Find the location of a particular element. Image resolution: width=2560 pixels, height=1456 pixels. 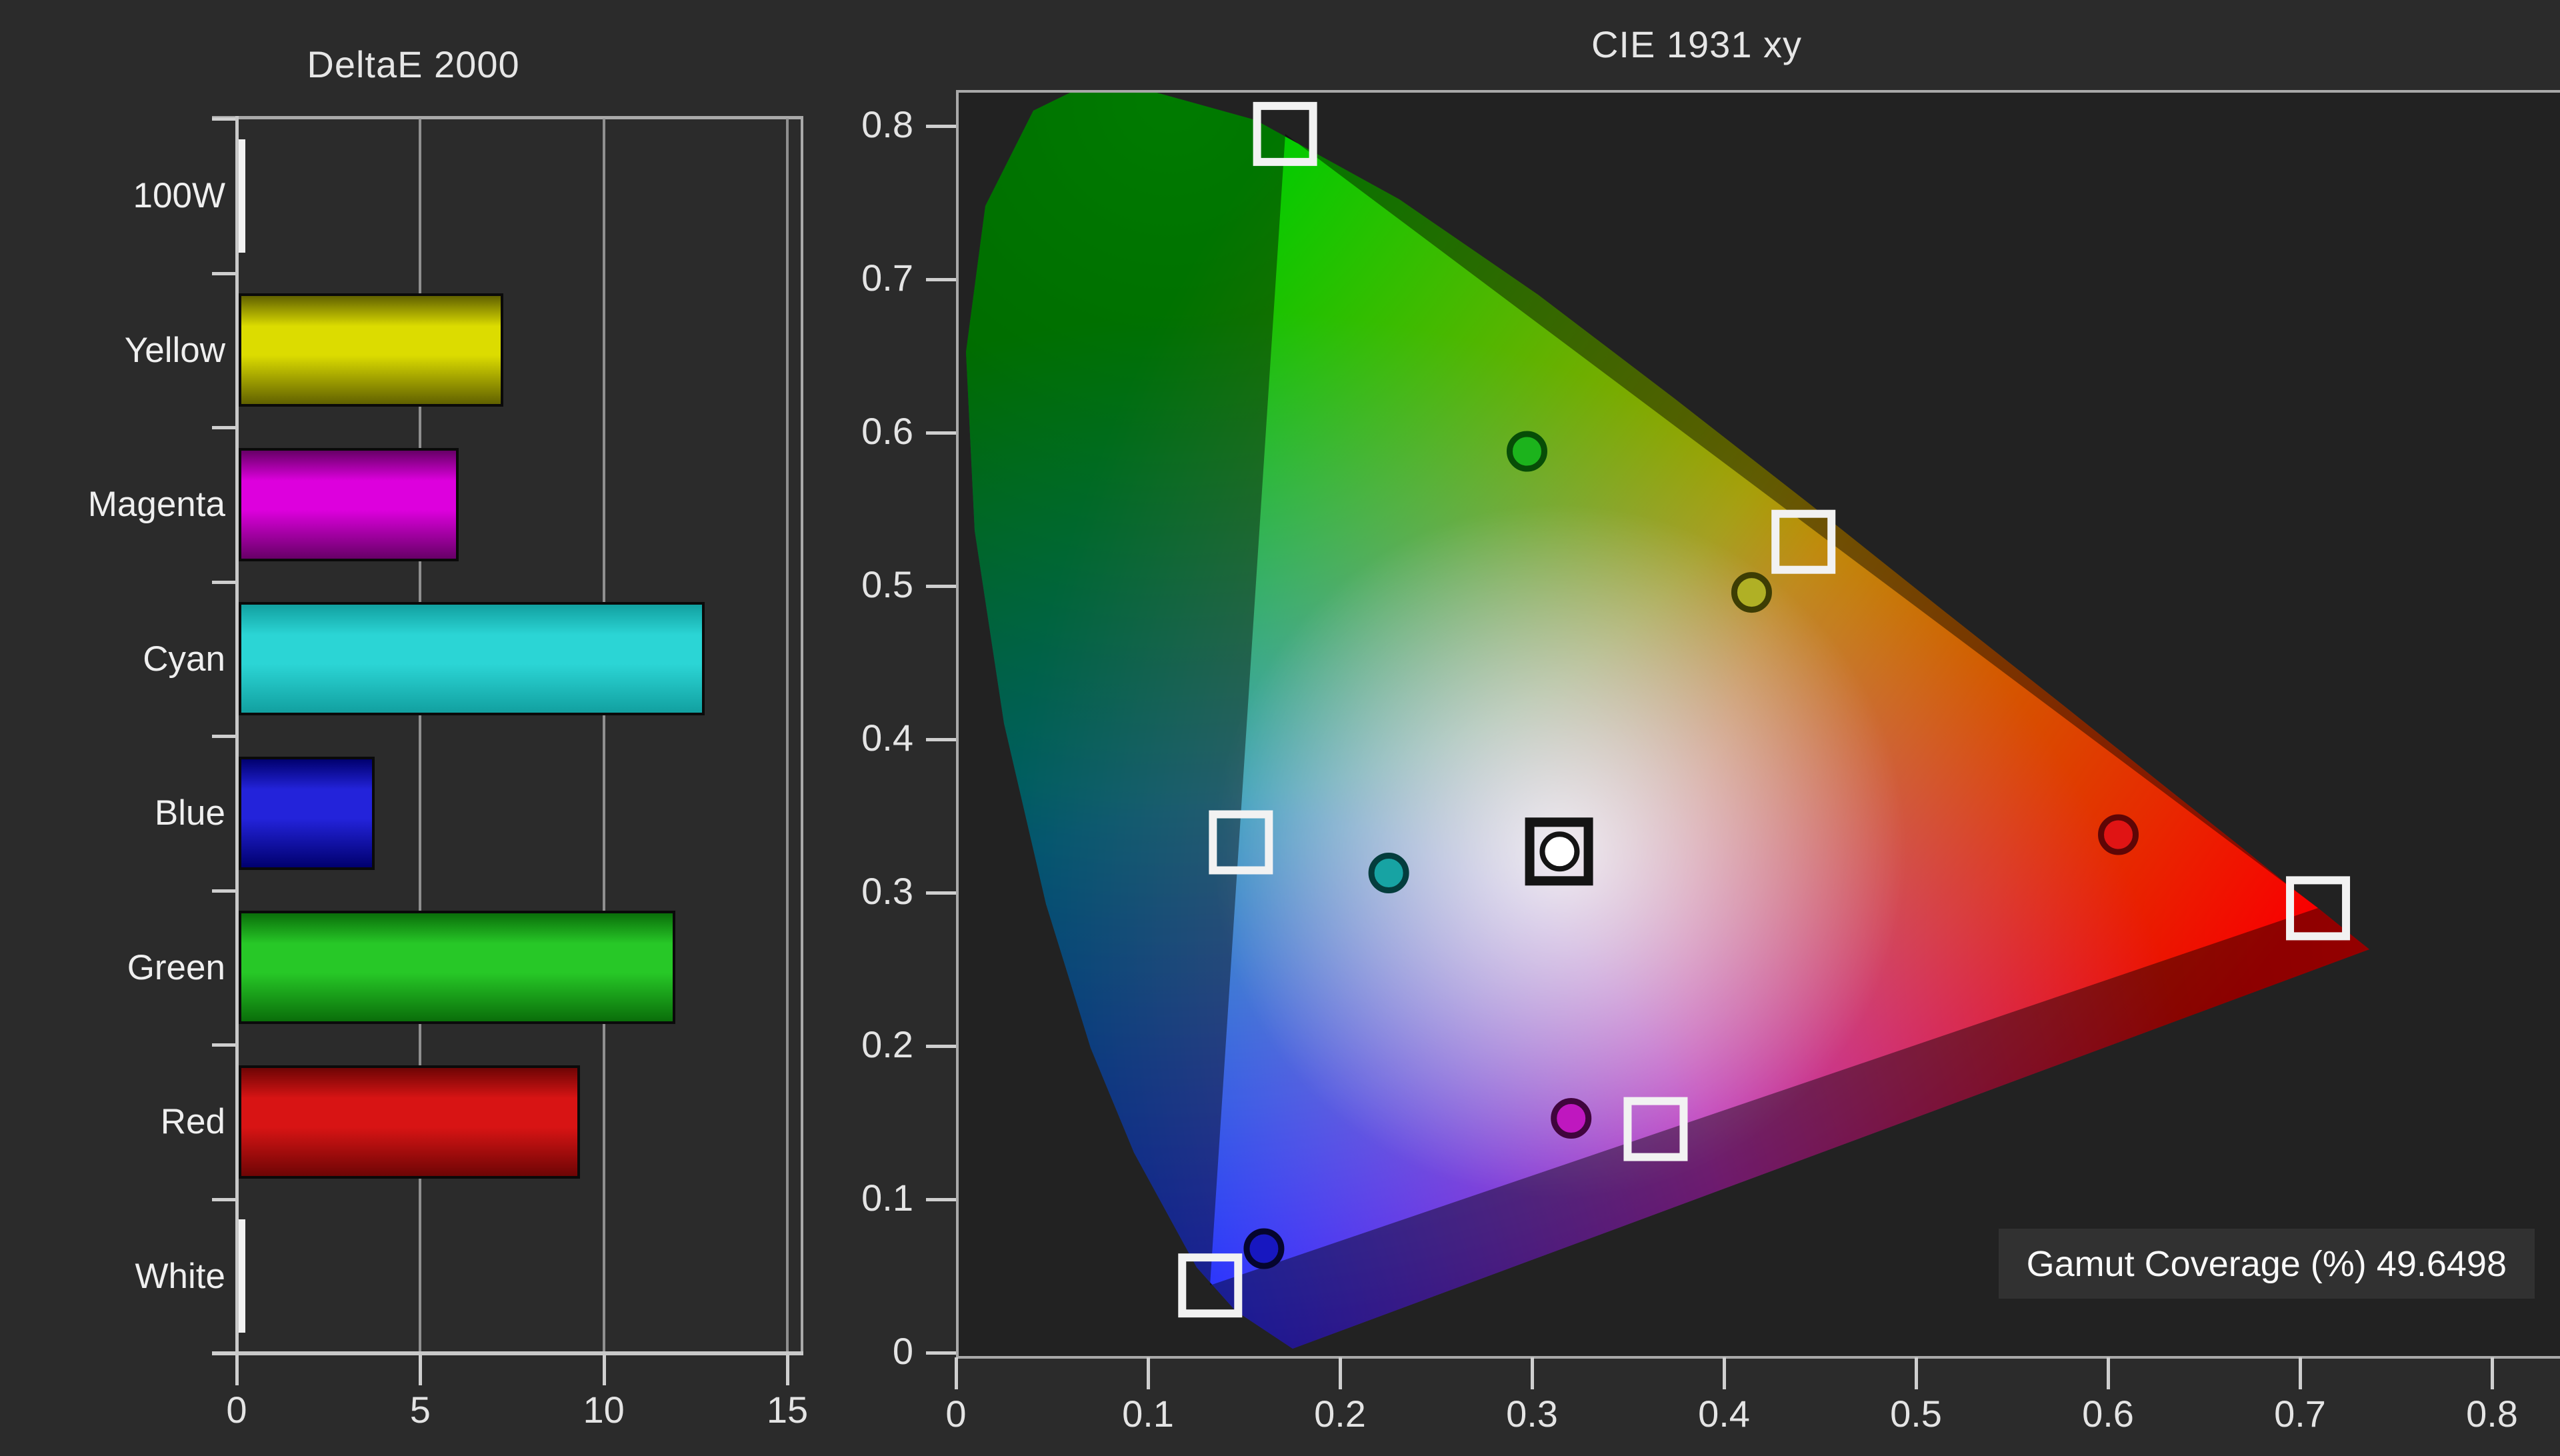

cie-x-label-0.4: 0.4 is located at coordinates (1724, 1414).